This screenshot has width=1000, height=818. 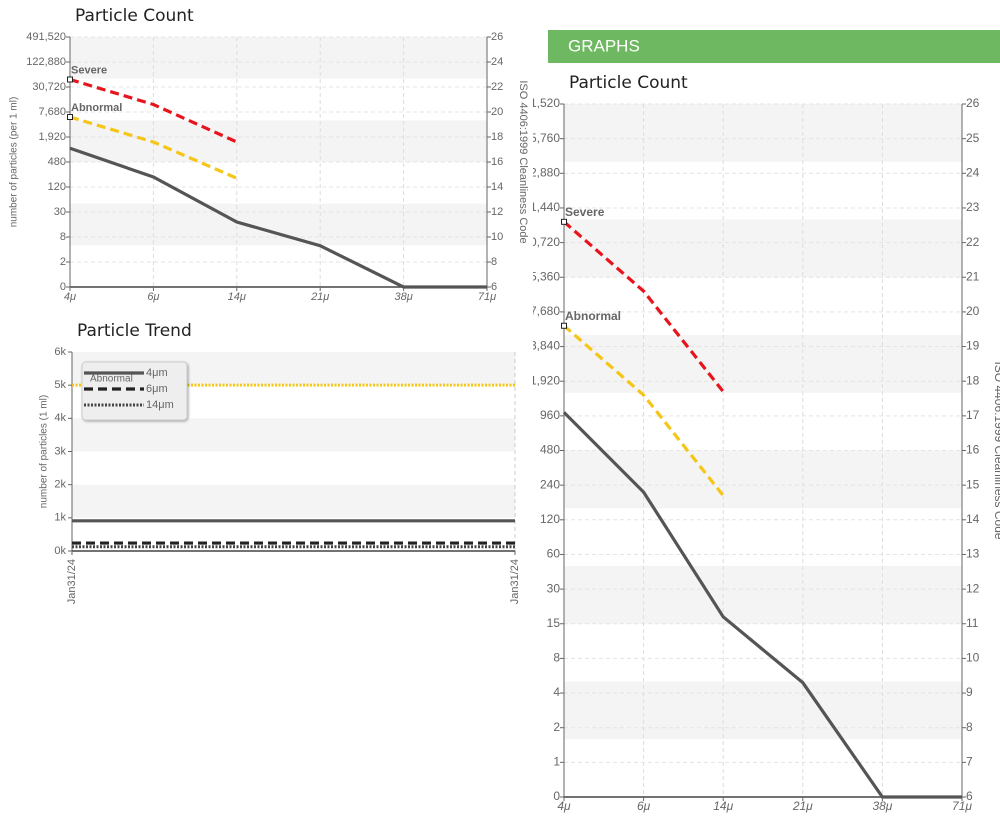 I want to click on y2-tick-label: 13, so click(x=973, y=554).